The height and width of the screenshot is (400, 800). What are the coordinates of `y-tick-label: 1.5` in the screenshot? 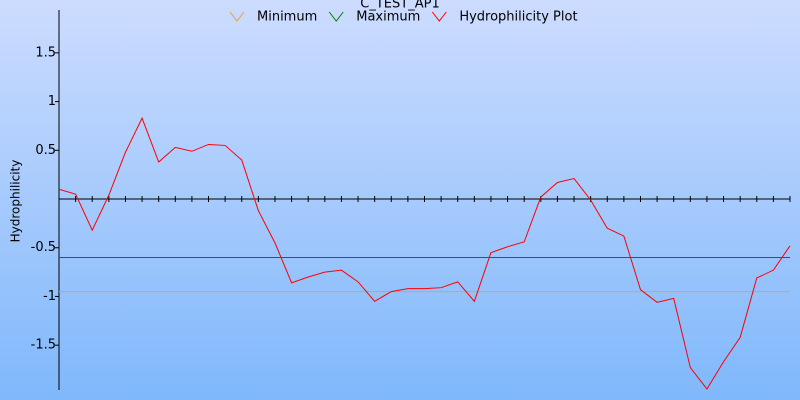 It's located at (45, 52).